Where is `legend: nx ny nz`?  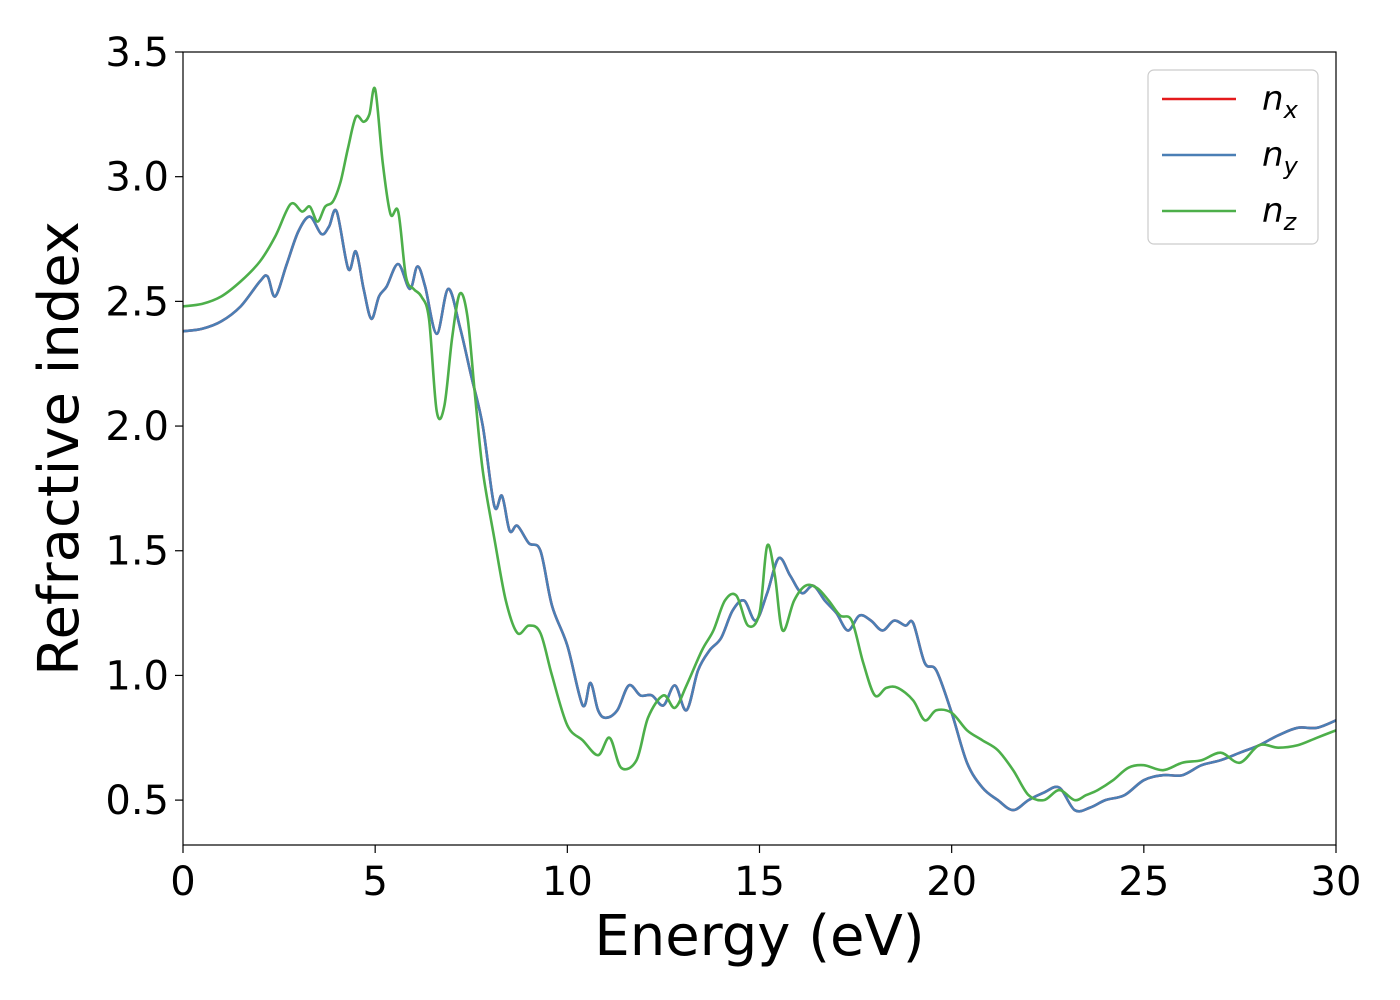 legend: nx ny nz is located at coordinates (1233, 157).